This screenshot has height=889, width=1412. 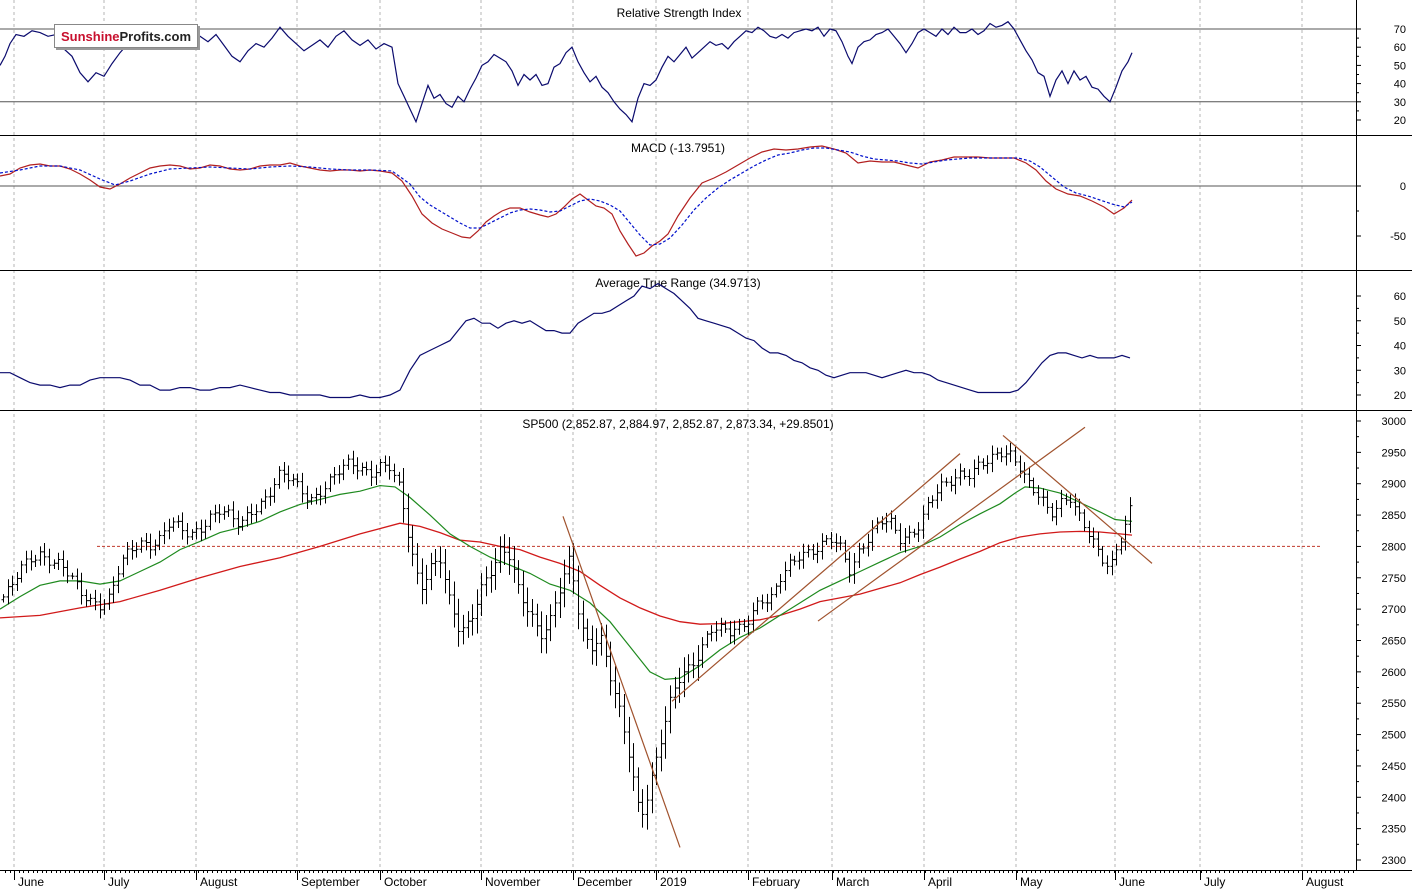 What do you see at coordinates (1394, 861) in the screenshot?
I see `y-tick-label: 2300` at bounding box center [1394, 861].